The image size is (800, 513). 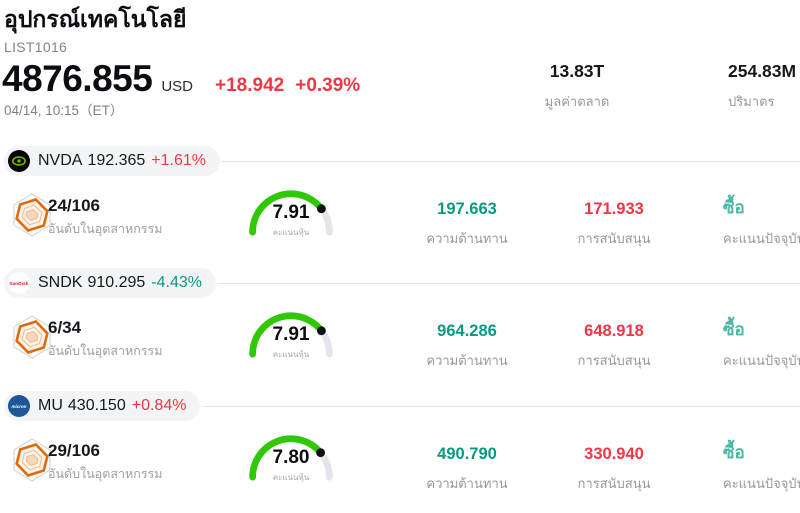 What do you see at coordinates (764, 86) in the screenshot?
I see `stat-volume: 254.83M ปริมาตร` at bounding box center [764, 86].